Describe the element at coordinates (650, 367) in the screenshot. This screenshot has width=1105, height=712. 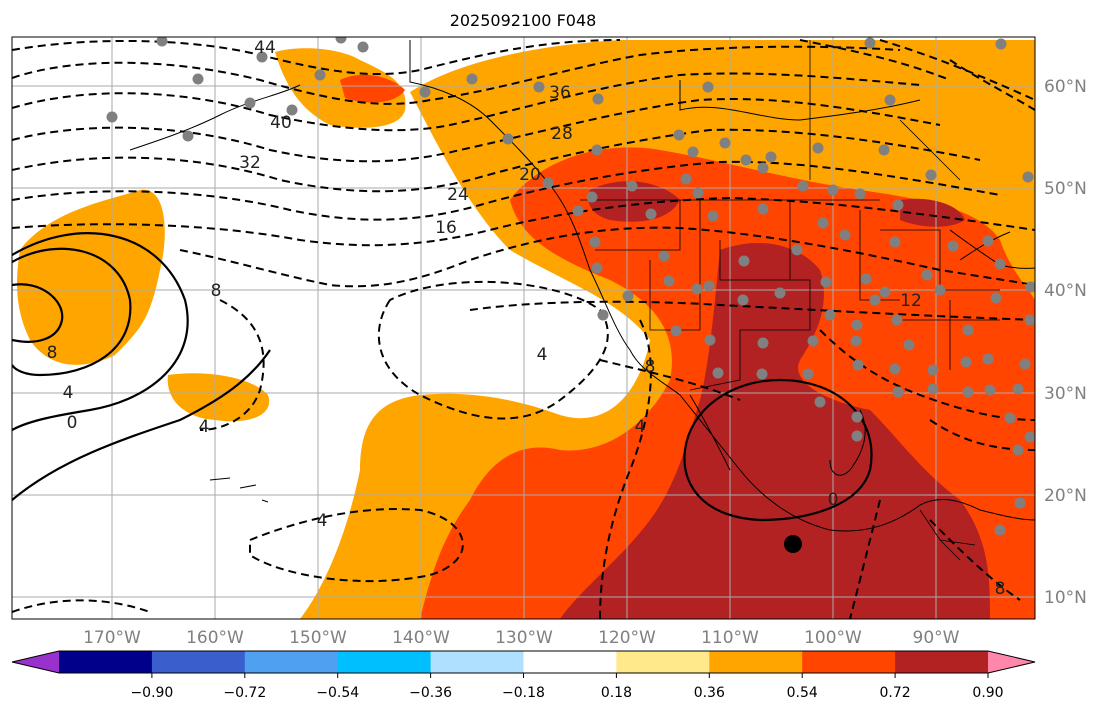
I see `contour-label-8-coast: 8` at that location.